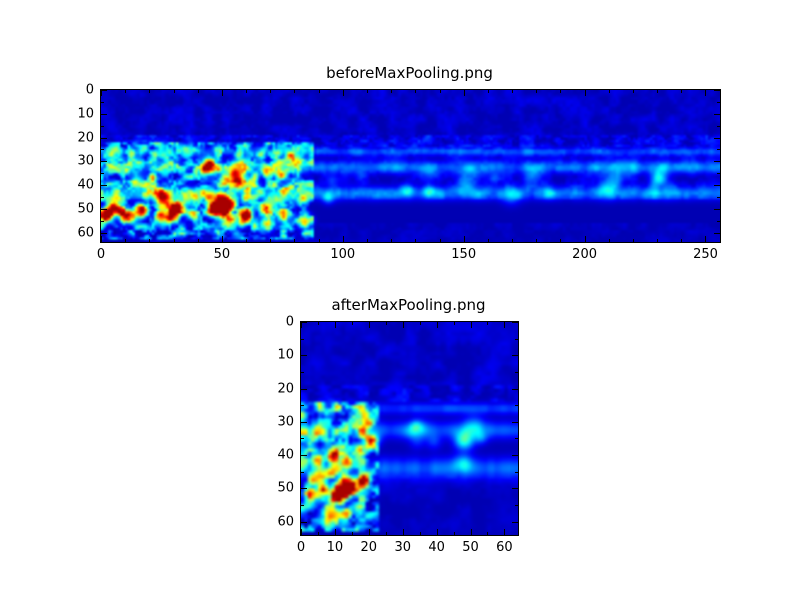 The height and width of the screenshot is (600, 800). Describe the element at coordinates (402, 547) in the screenshot. I see `x-tick-label: 30` at that location.